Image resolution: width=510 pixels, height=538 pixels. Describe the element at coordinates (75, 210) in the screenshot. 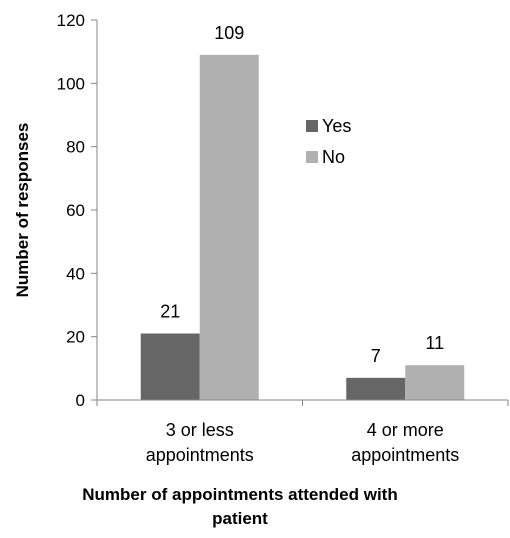

I see `y-tick-label: 60` at that location.